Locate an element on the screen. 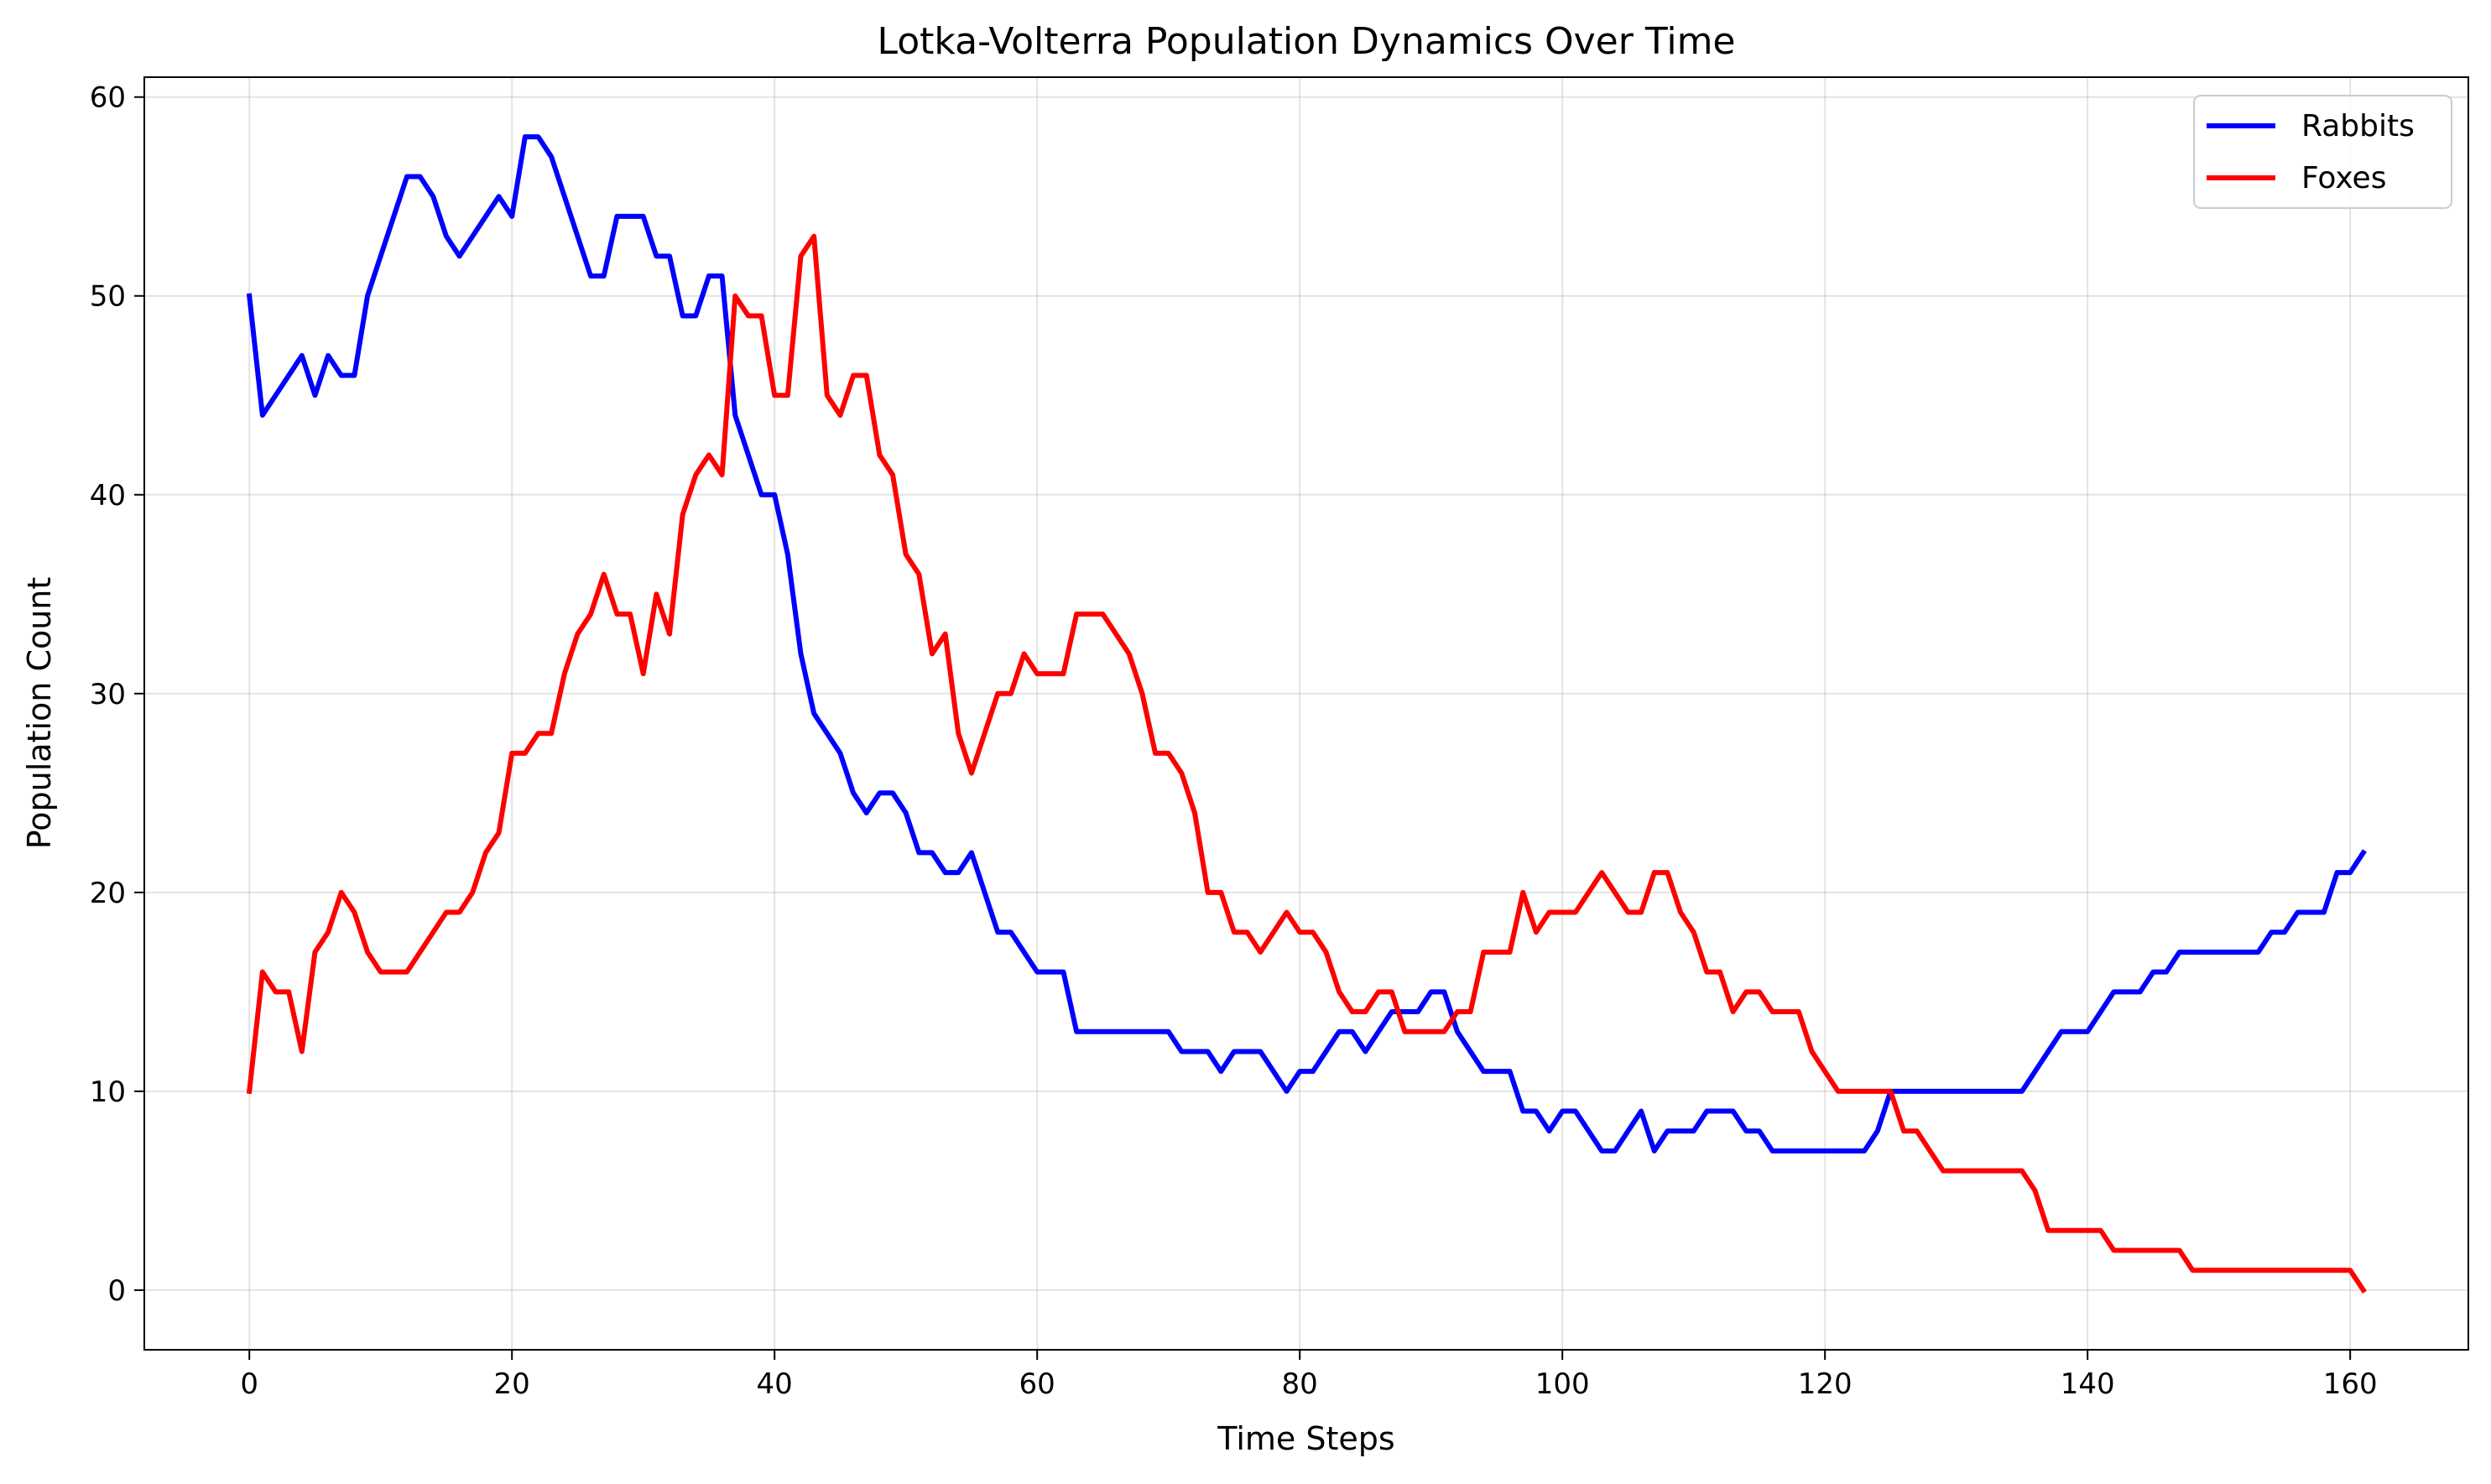 The width and height of the screenshot is (2491, 1484). y-tick-label: 20 is located at coordinates (108, 893).